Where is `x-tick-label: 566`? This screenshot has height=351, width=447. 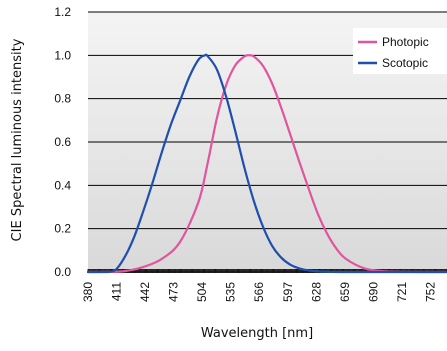 x-tick-label: 566 is located at coordinates (259, 292).